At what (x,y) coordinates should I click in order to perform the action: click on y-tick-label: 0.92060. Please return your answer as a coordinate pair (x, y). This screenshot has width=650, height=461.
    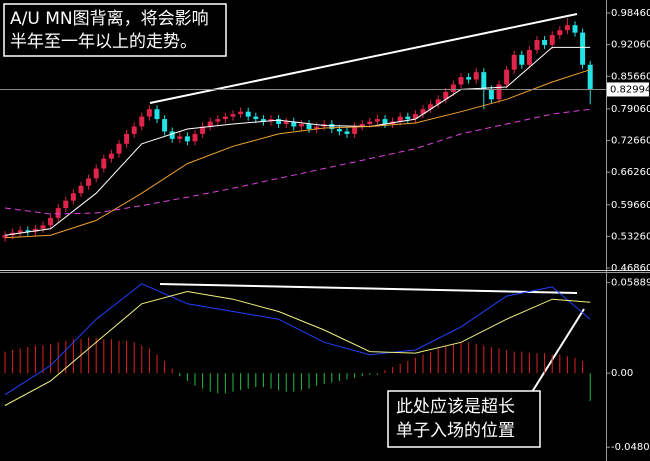
    Looking at the image, I should click on (630, 45).